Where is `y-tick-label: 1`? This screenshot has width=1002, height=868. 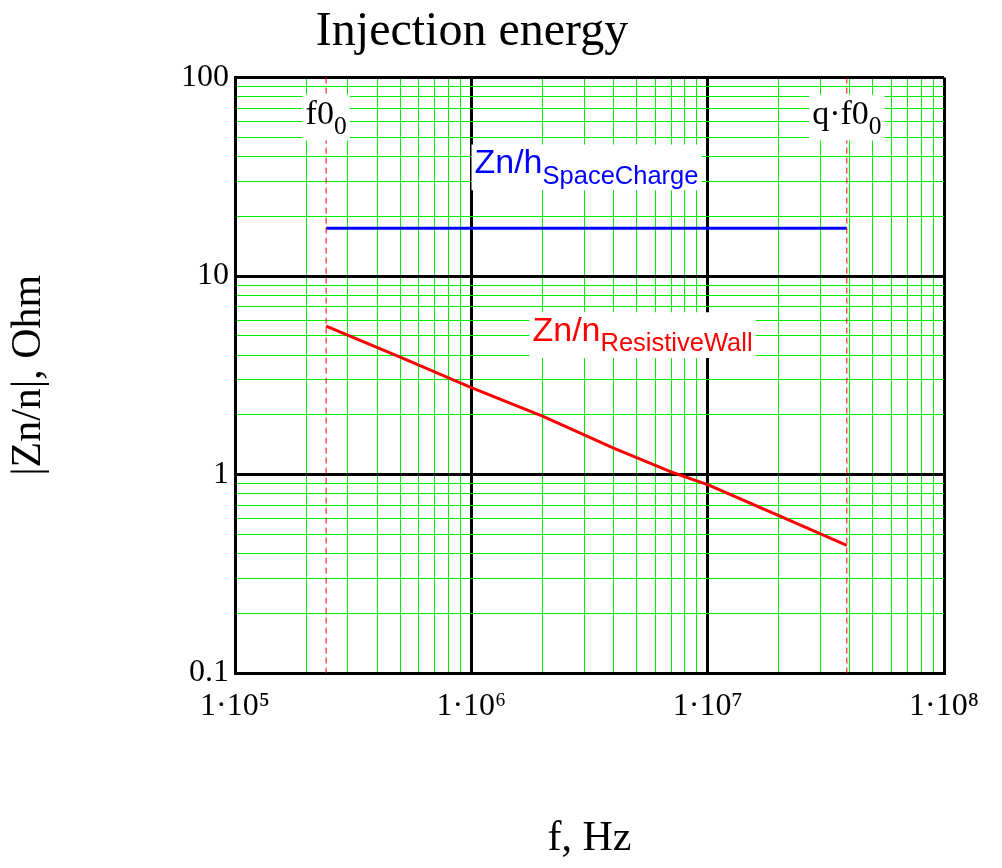 y-tick-label: 1 is located at coordinates (221, 471).